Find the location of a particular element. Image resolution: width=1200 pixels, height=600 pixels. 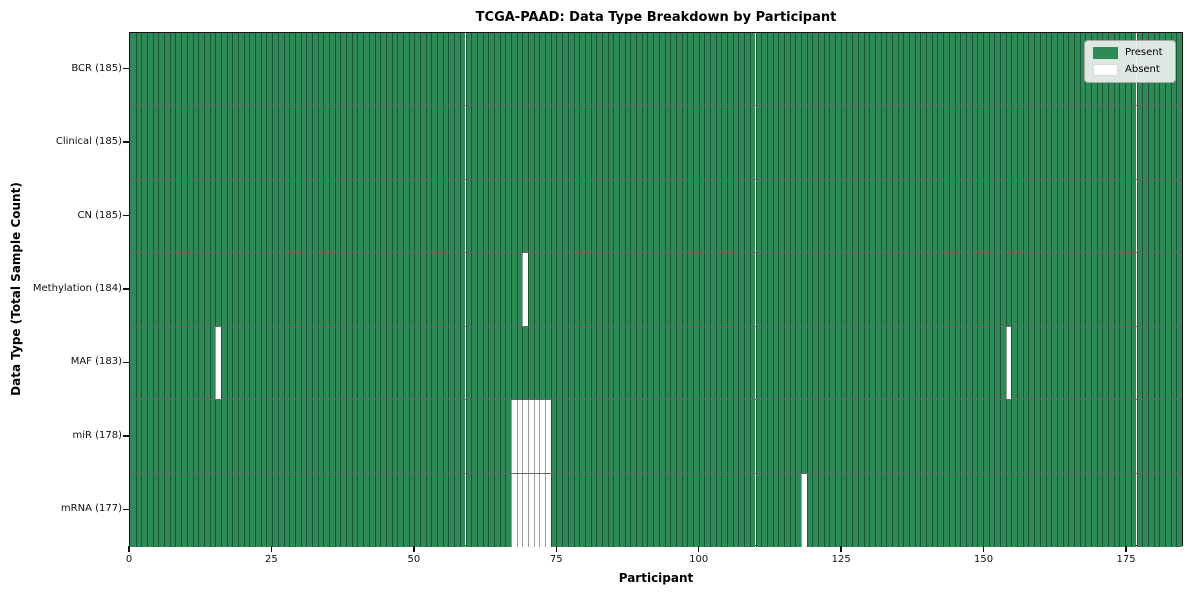

x-tick-label: 125 is located at coordinates (841, 559).